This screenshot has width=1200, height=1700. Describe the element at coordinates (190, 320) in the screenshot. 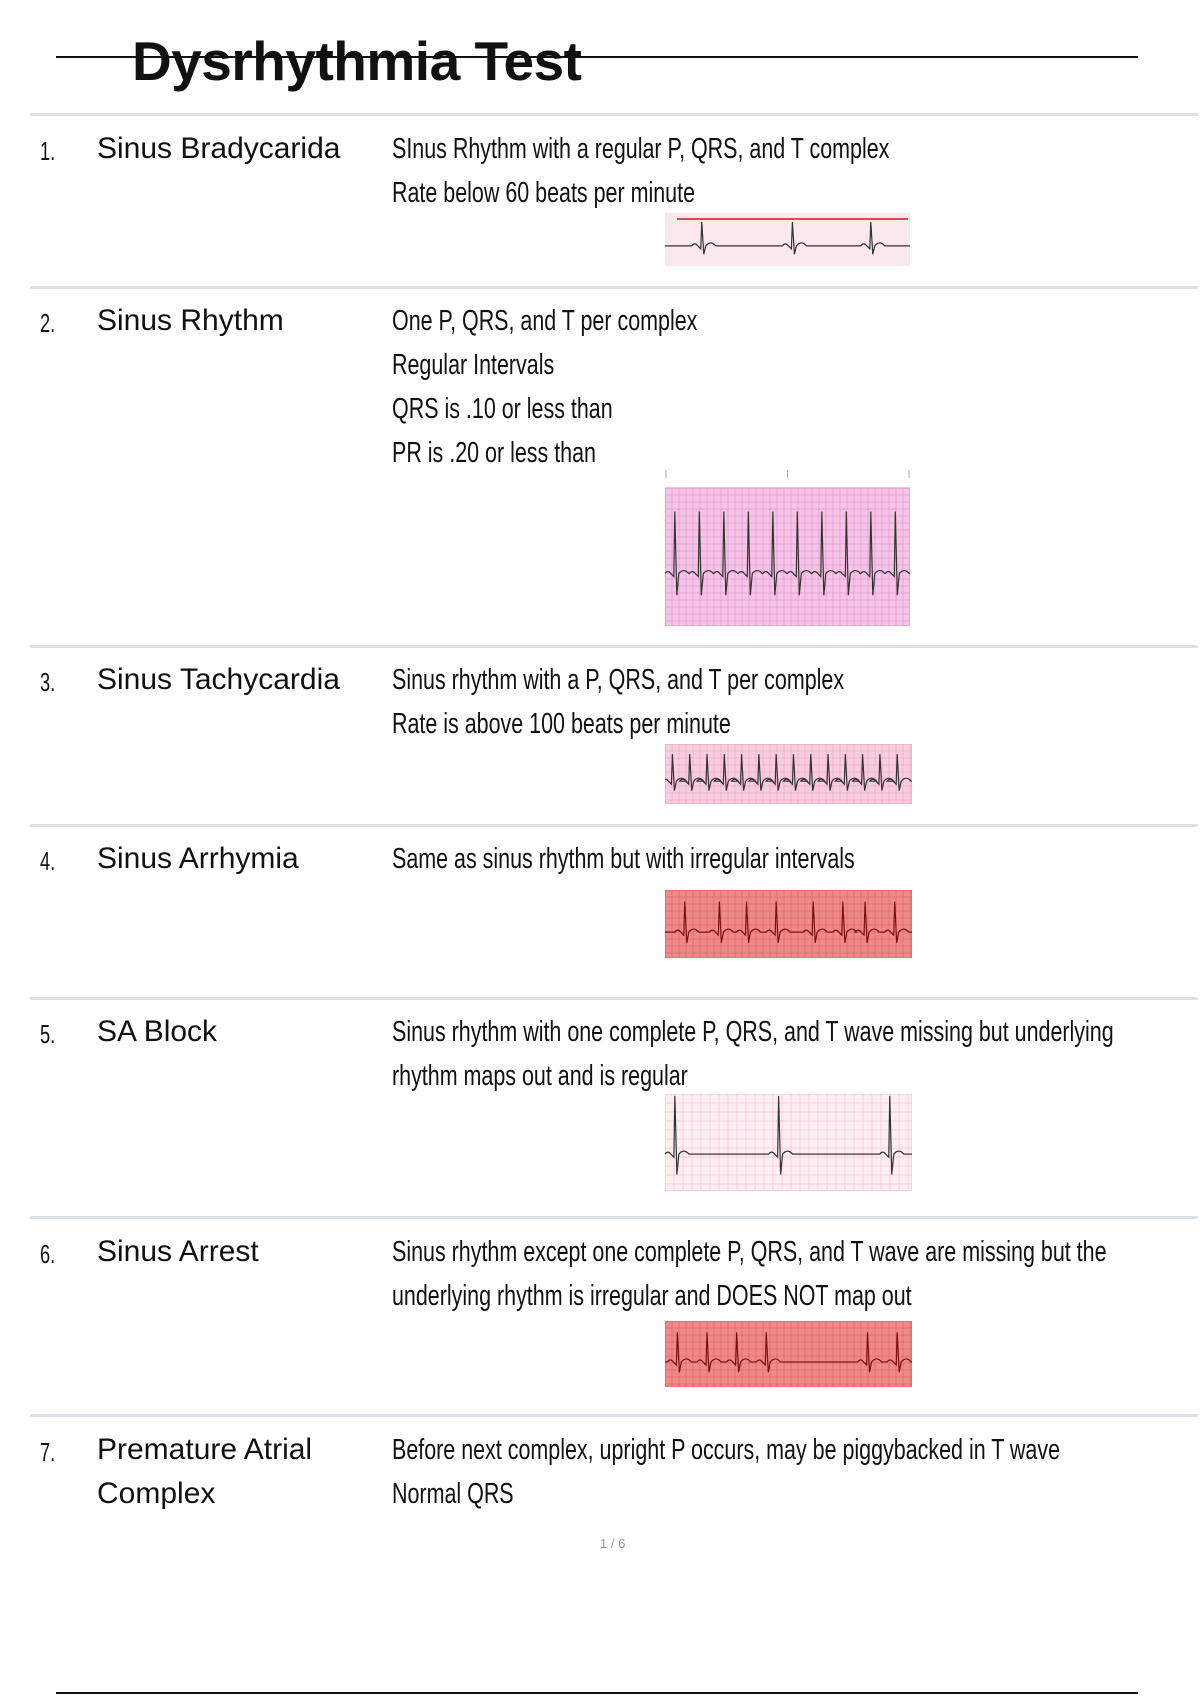

I see `item-name: Sinus Rhythm` at that location.